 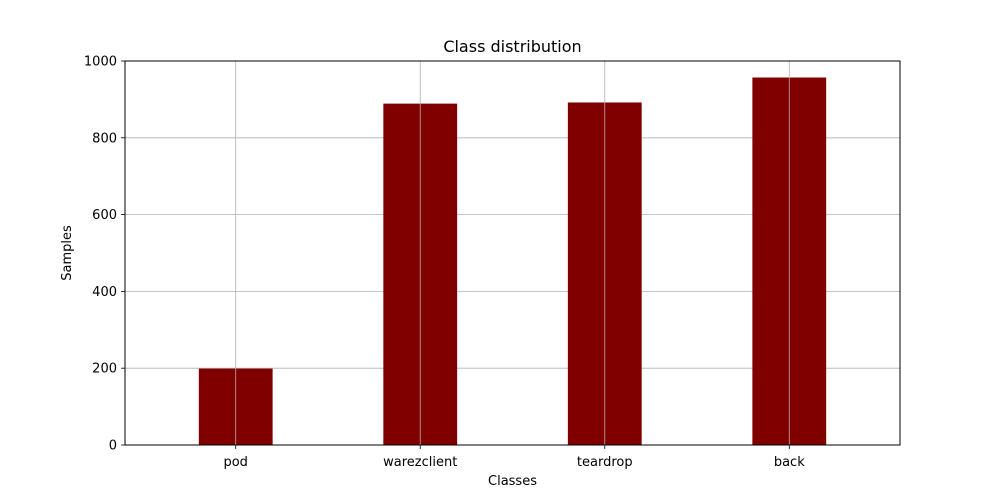 I want to click on y-tick-label: 1000, so click(x=100, y=62).